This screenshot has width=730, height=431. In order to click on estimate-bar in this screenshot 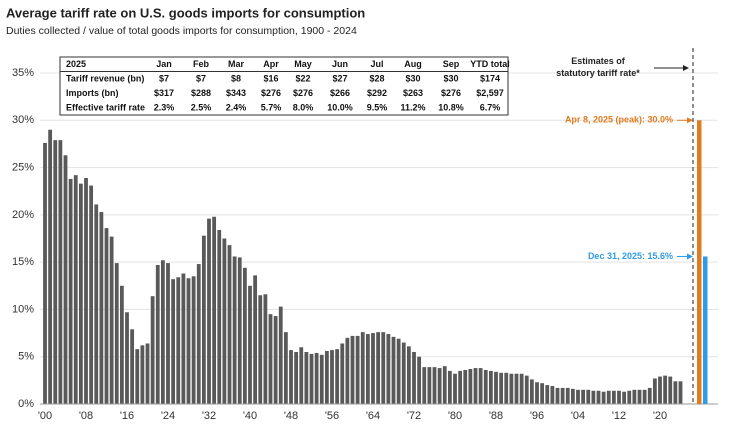, I will do `click(705, 330)`.